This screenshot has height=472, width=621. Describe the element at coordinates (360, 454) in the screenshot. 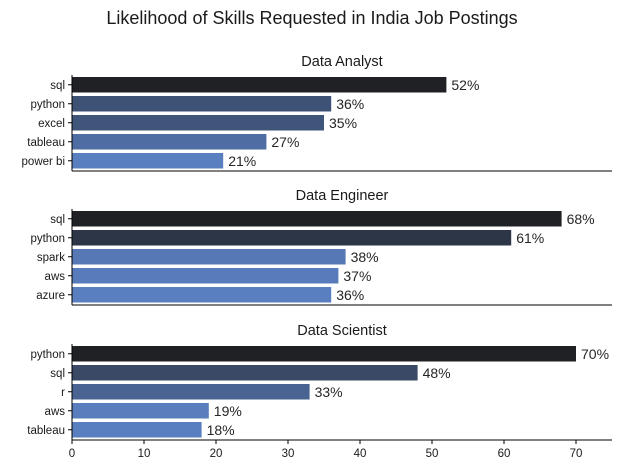

I see `x-tick-label: 40` at that location.